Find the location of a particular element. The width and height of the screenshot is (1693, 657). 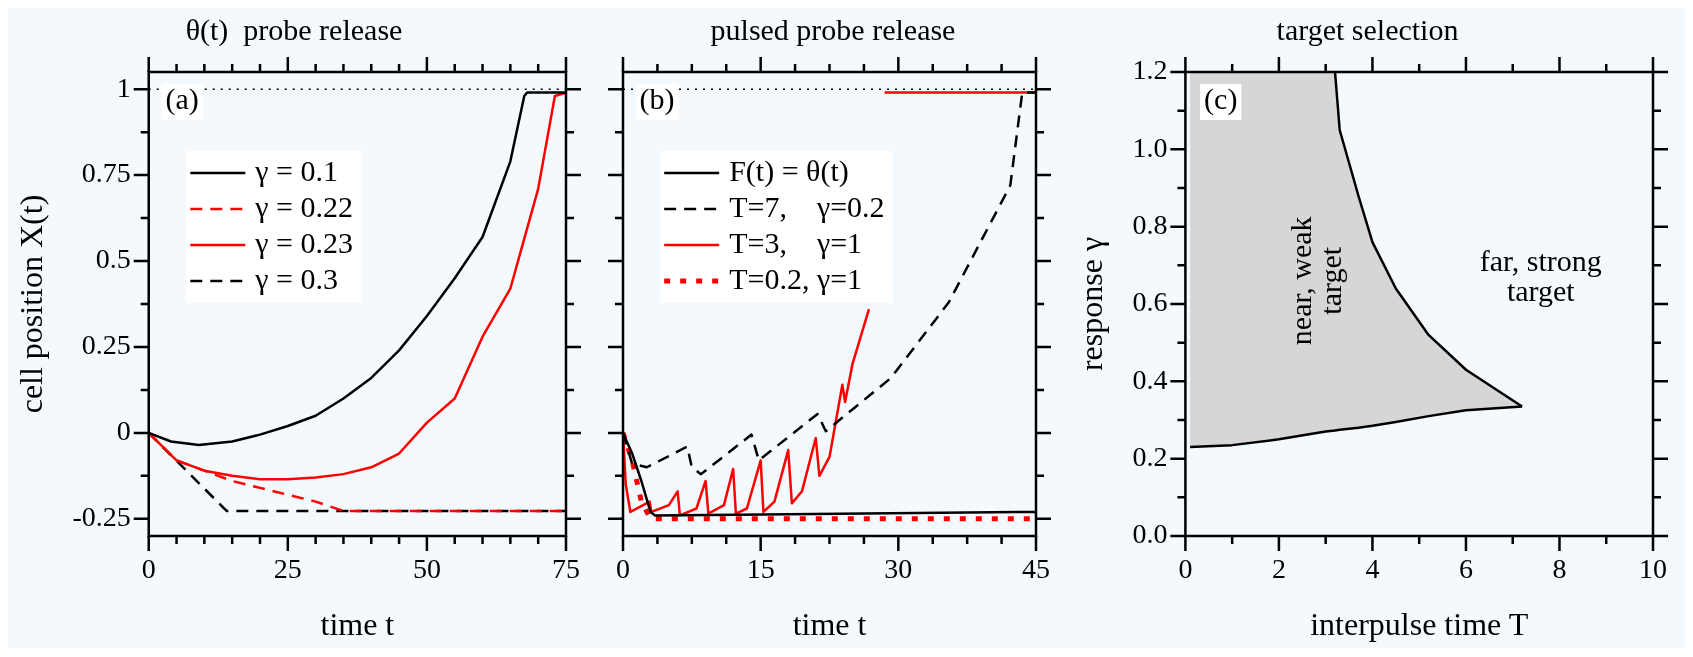

annotation: (b) is located at coordinates (657, 98).